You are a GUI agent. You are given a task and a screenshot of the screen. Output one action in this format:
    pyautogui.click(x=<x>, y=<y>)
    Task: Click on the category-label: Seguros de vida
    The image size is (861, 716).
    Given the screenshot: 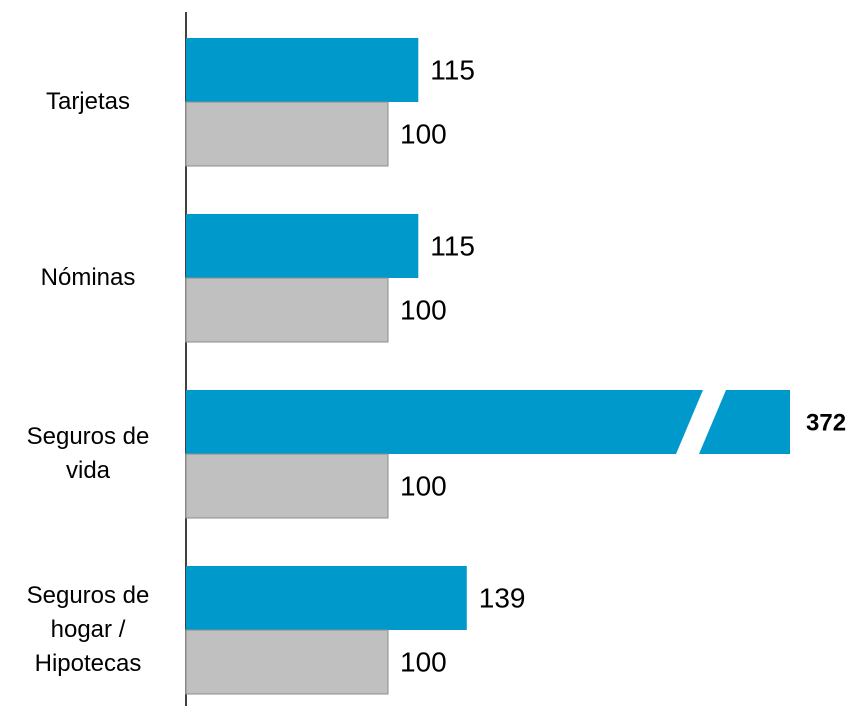 What is the action you would take?
    pyautogui.click(x=88, y=453)
    